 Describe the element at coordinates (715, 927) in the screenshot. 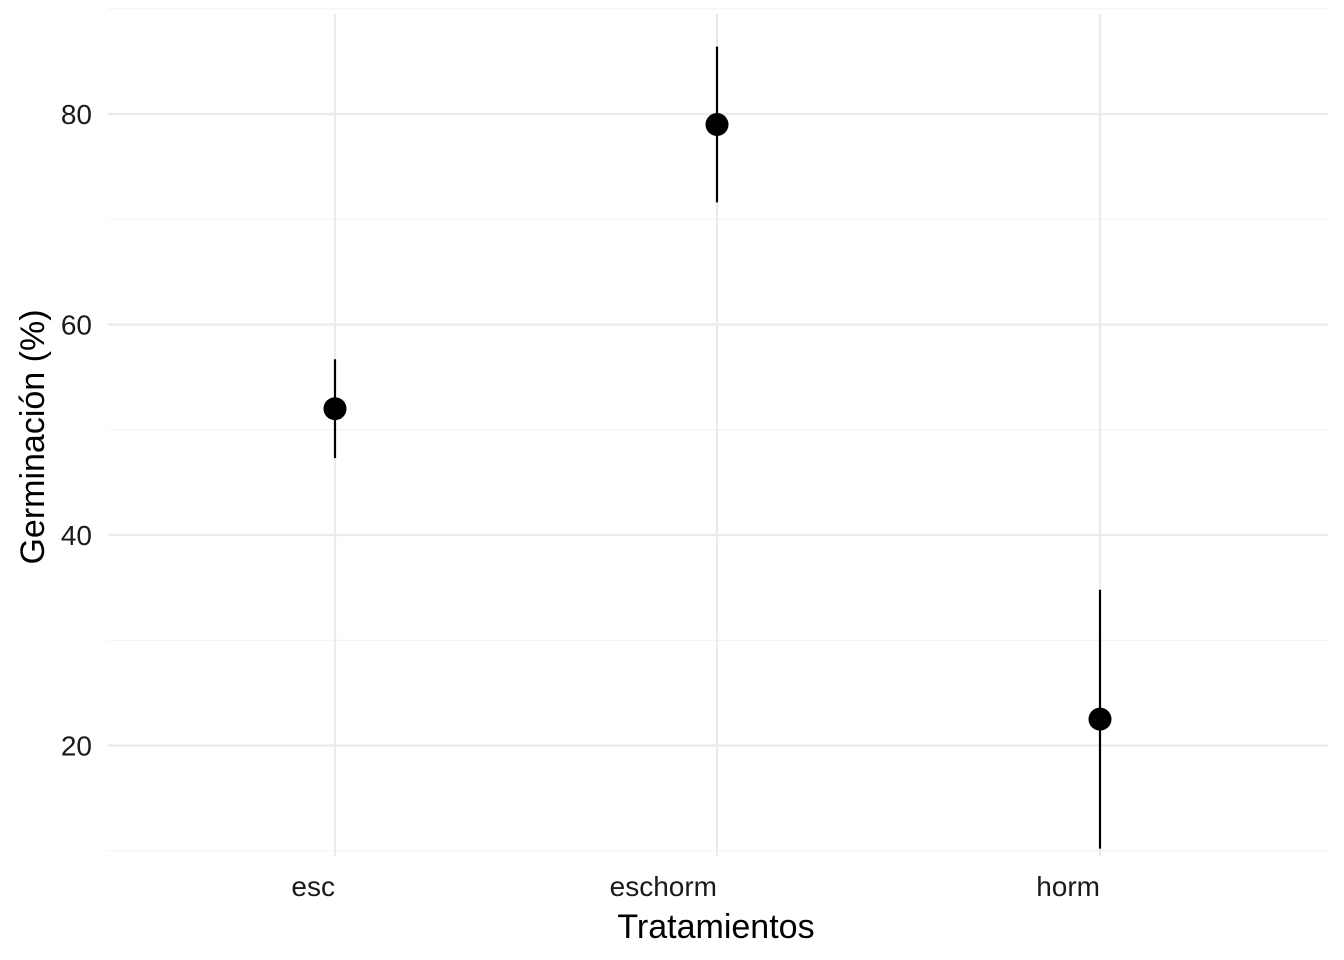

I see `x-axis-title: Tratamientos` at that location.